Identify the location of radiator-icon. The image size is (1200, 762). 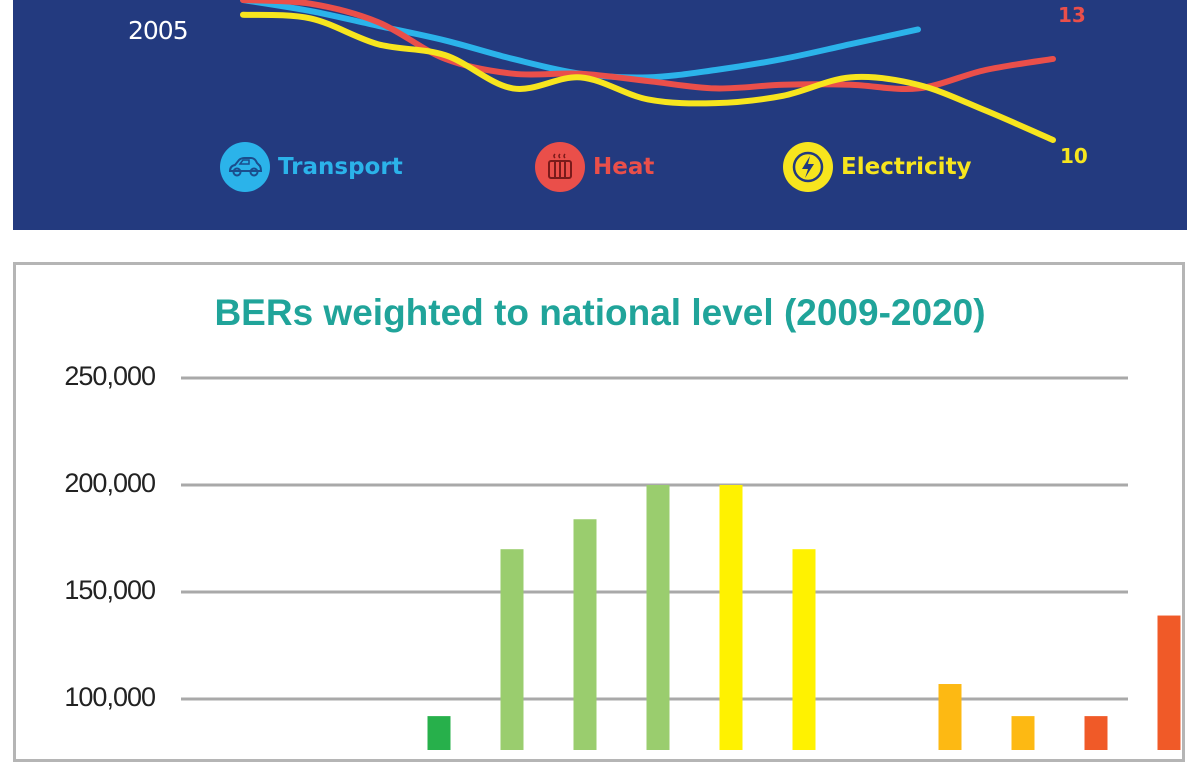
(560, 167).